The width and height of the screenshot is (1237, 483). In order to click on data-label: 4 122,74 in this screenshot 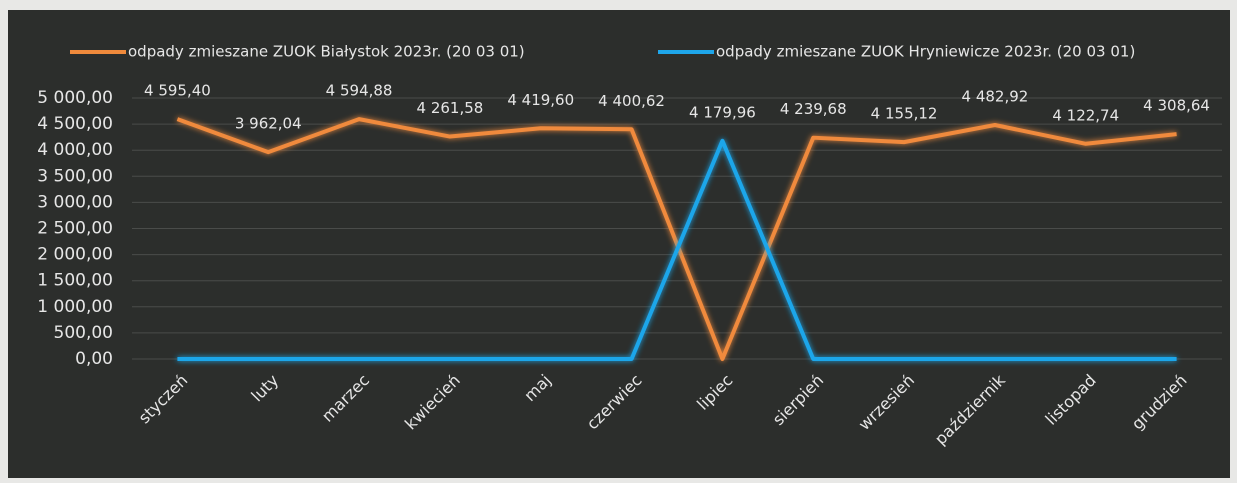, I will do `click(1085, 115)`.